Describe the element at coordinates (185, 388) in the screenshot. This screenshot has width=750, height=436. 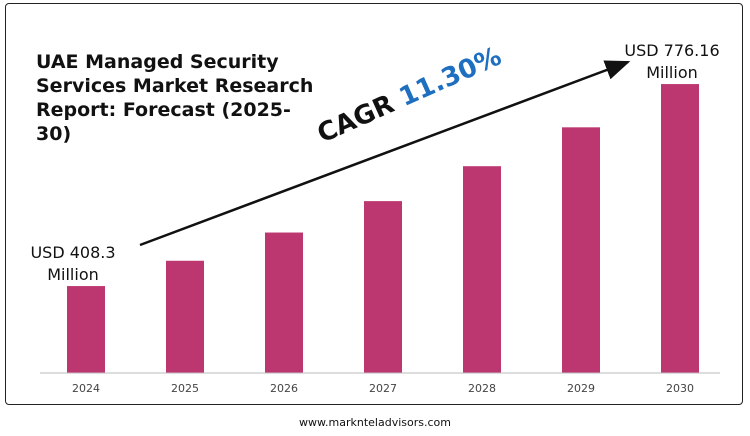
I see `x-tick-label: 2025` at that location.